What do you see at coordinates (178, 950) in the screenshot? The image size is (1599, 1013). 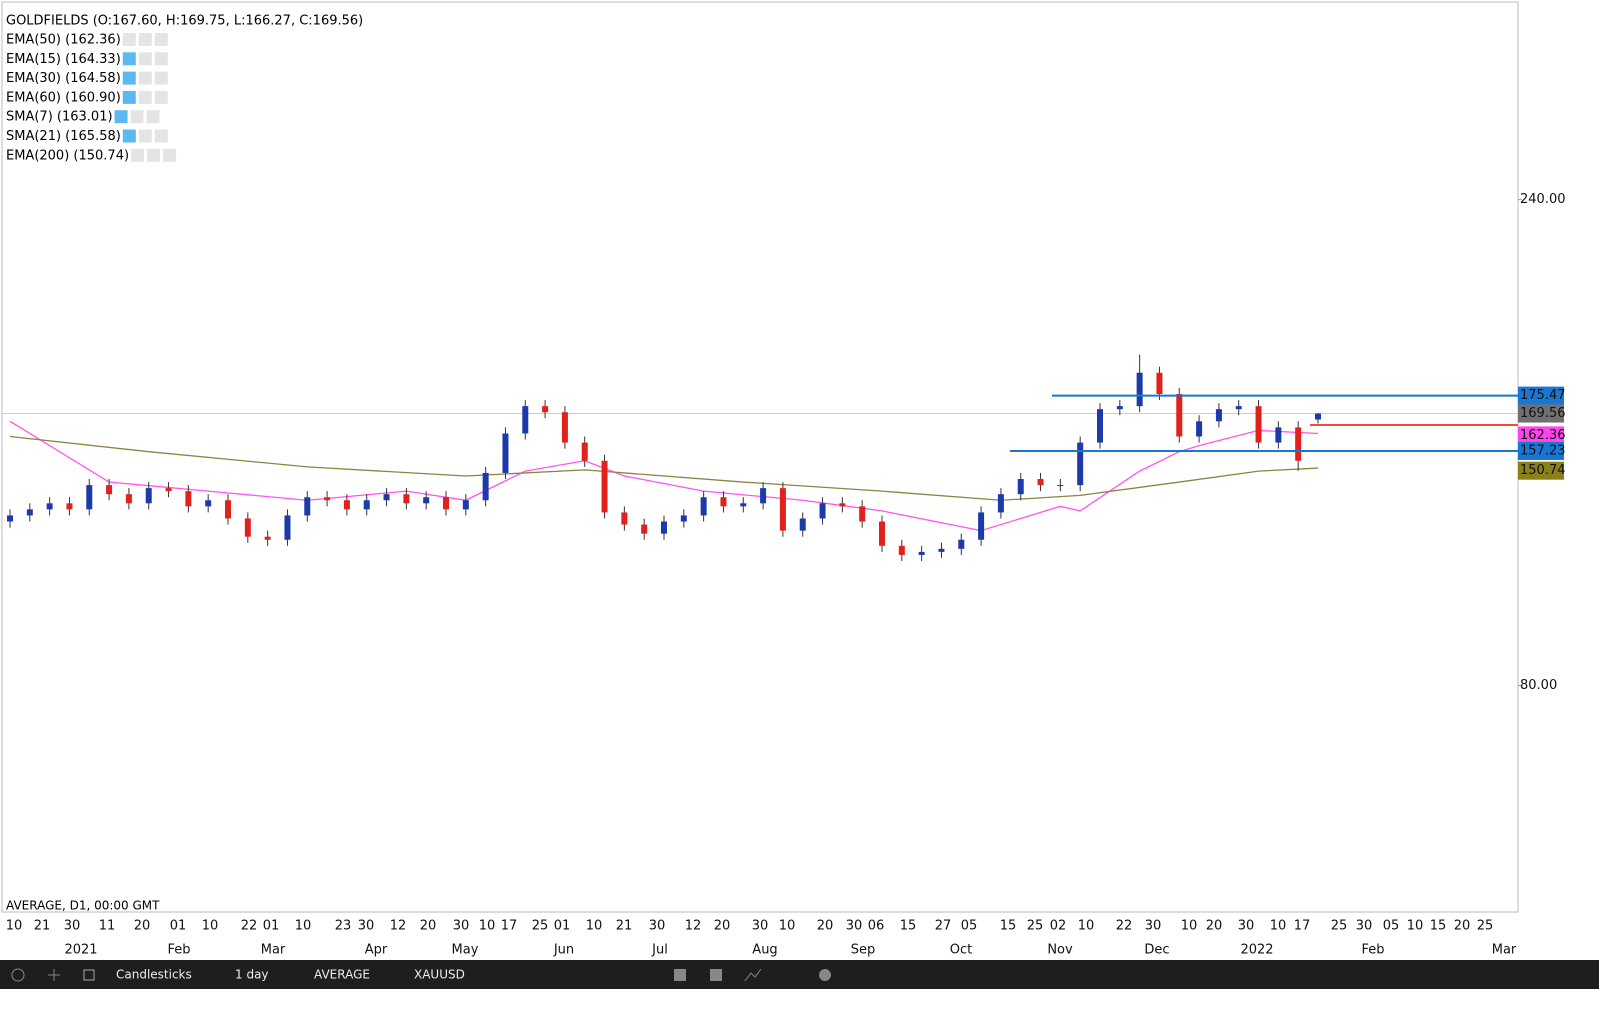 I see `x-month-label: Feb` at bounding box center [178, 950].